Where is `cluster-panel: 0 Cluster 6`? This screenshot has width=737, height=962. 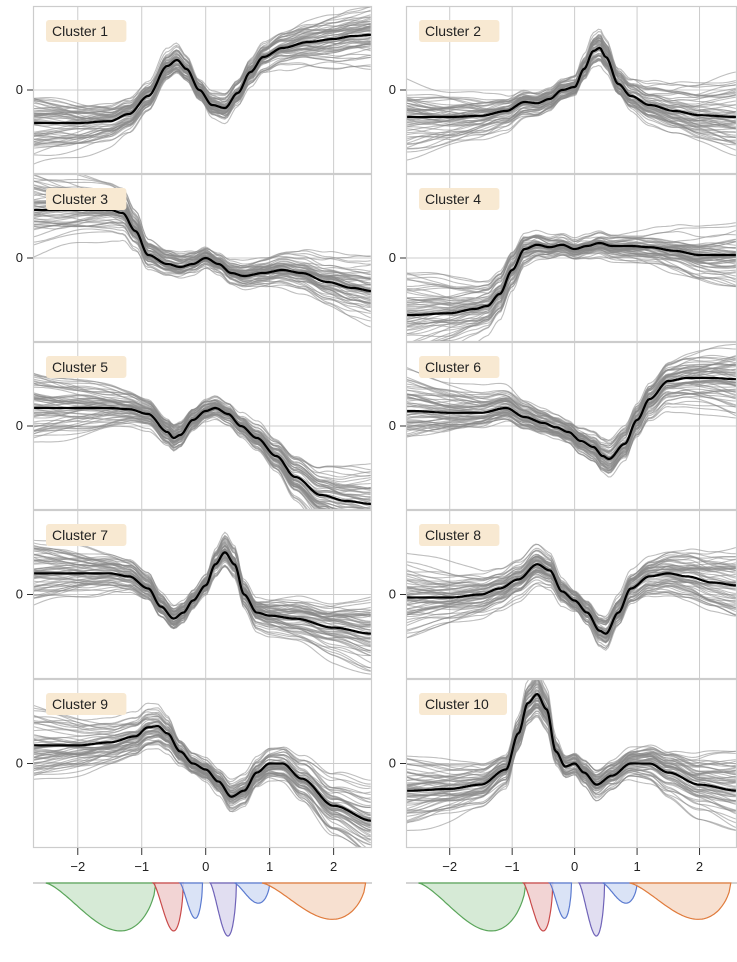
cluster-panel: 0 Cluster 6 is located at coordinates (563, 426).